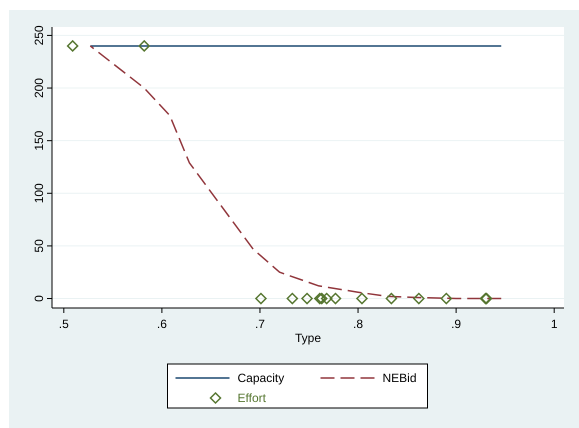 The image size is (579, 428). Describe the element at coordinates (456, 324) in the screenshot. I see `x-tick-label: .9` at that location.